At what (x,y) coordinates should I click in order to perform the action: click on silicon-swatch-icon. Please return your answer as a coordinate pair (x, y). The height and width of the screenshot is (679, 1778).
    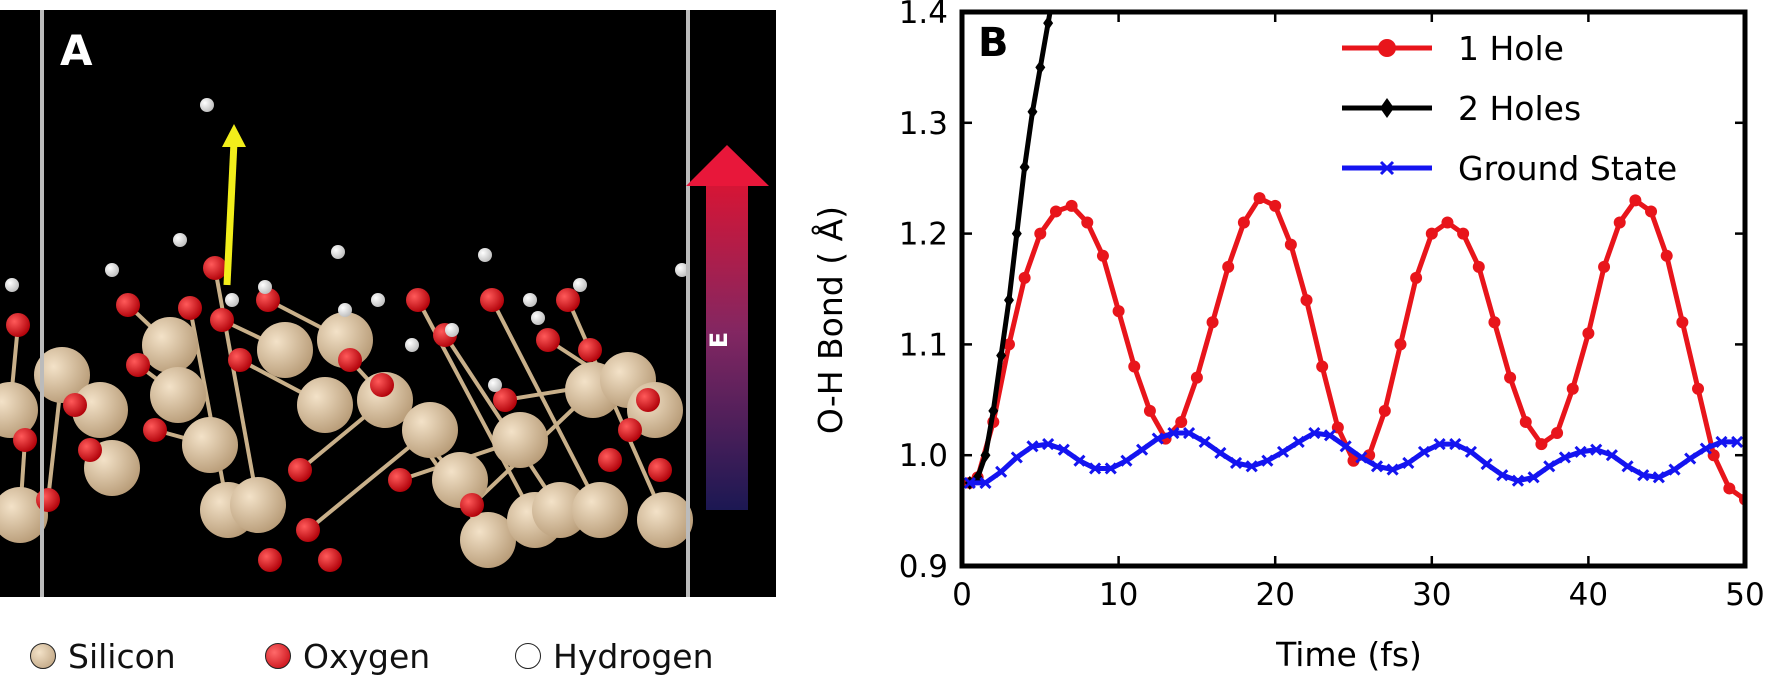
    Looking at the image, I should click on (43, 656).